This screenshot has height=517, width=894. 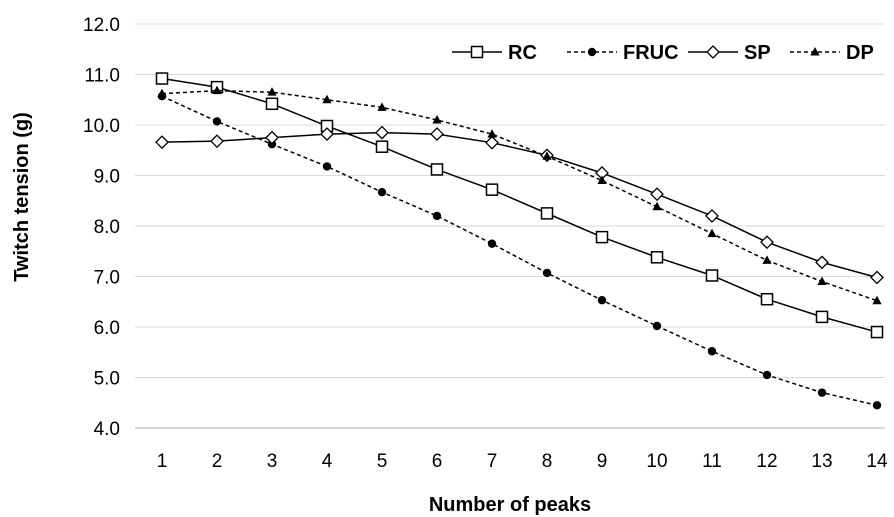 What do you see at coordinates (821, 461) in the screenshot?
I see `x-tick-label: 13` at bounding box center [821, 461].